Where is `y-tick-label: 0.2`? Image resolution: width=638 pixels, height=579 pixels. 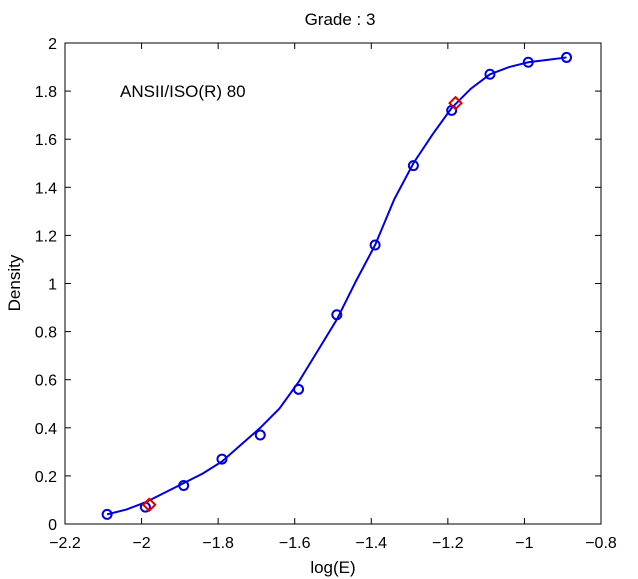 y-tick-label: 0.2 is located at coordinates (46, 477).